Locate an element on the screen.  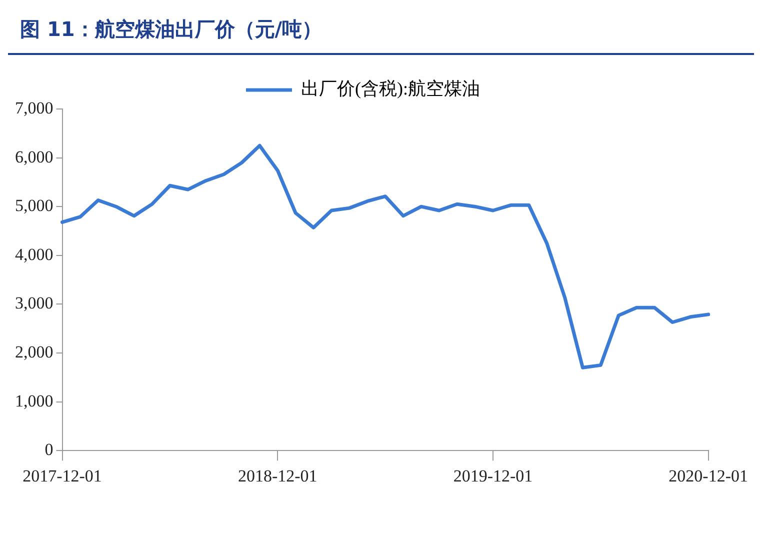
y-tick-label: 1,000 is located at coordinates (34, 400).